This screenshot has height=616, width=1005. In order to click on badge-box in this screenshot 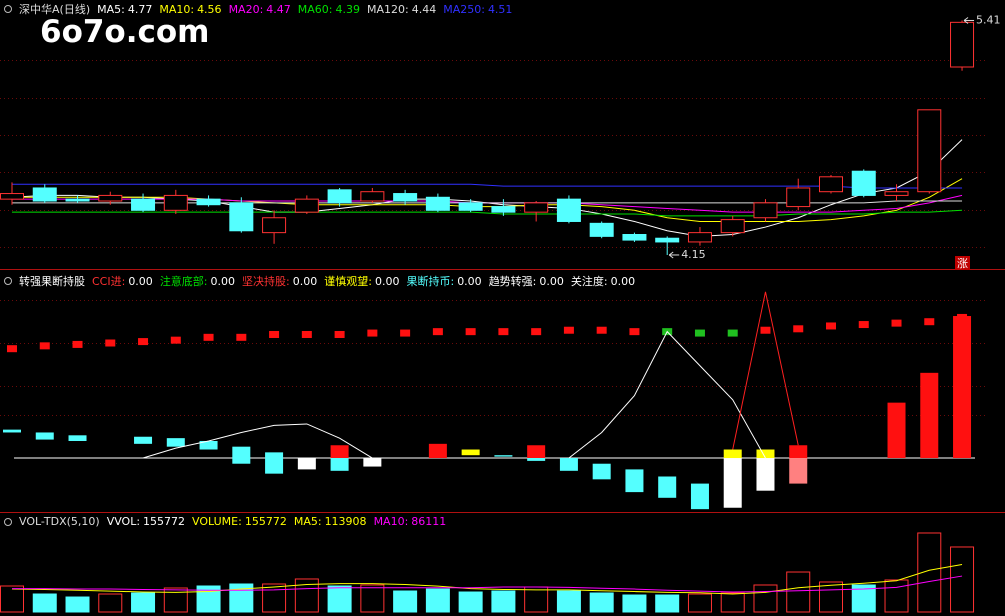, I will do `click(962, 263)`.